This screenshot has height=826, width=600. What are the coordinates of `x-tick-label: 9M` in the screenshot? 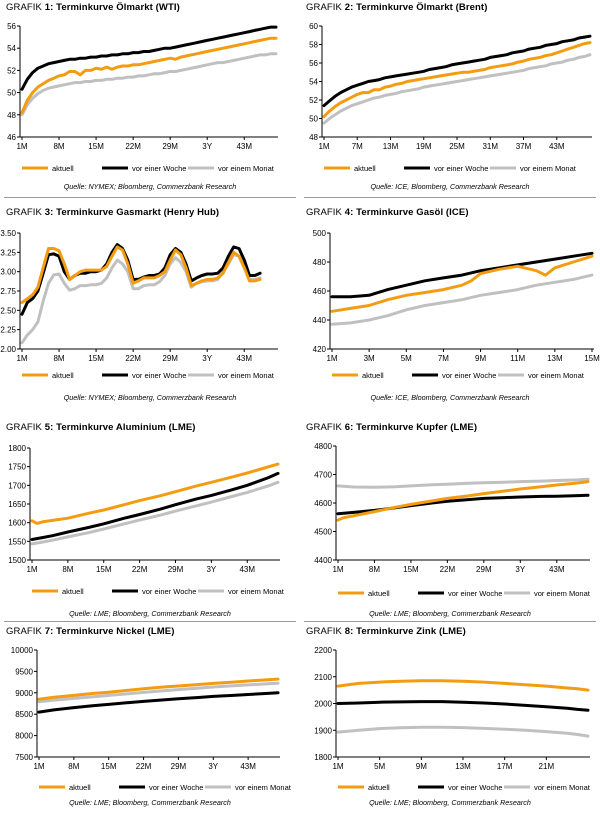 It's located at (480, 358).